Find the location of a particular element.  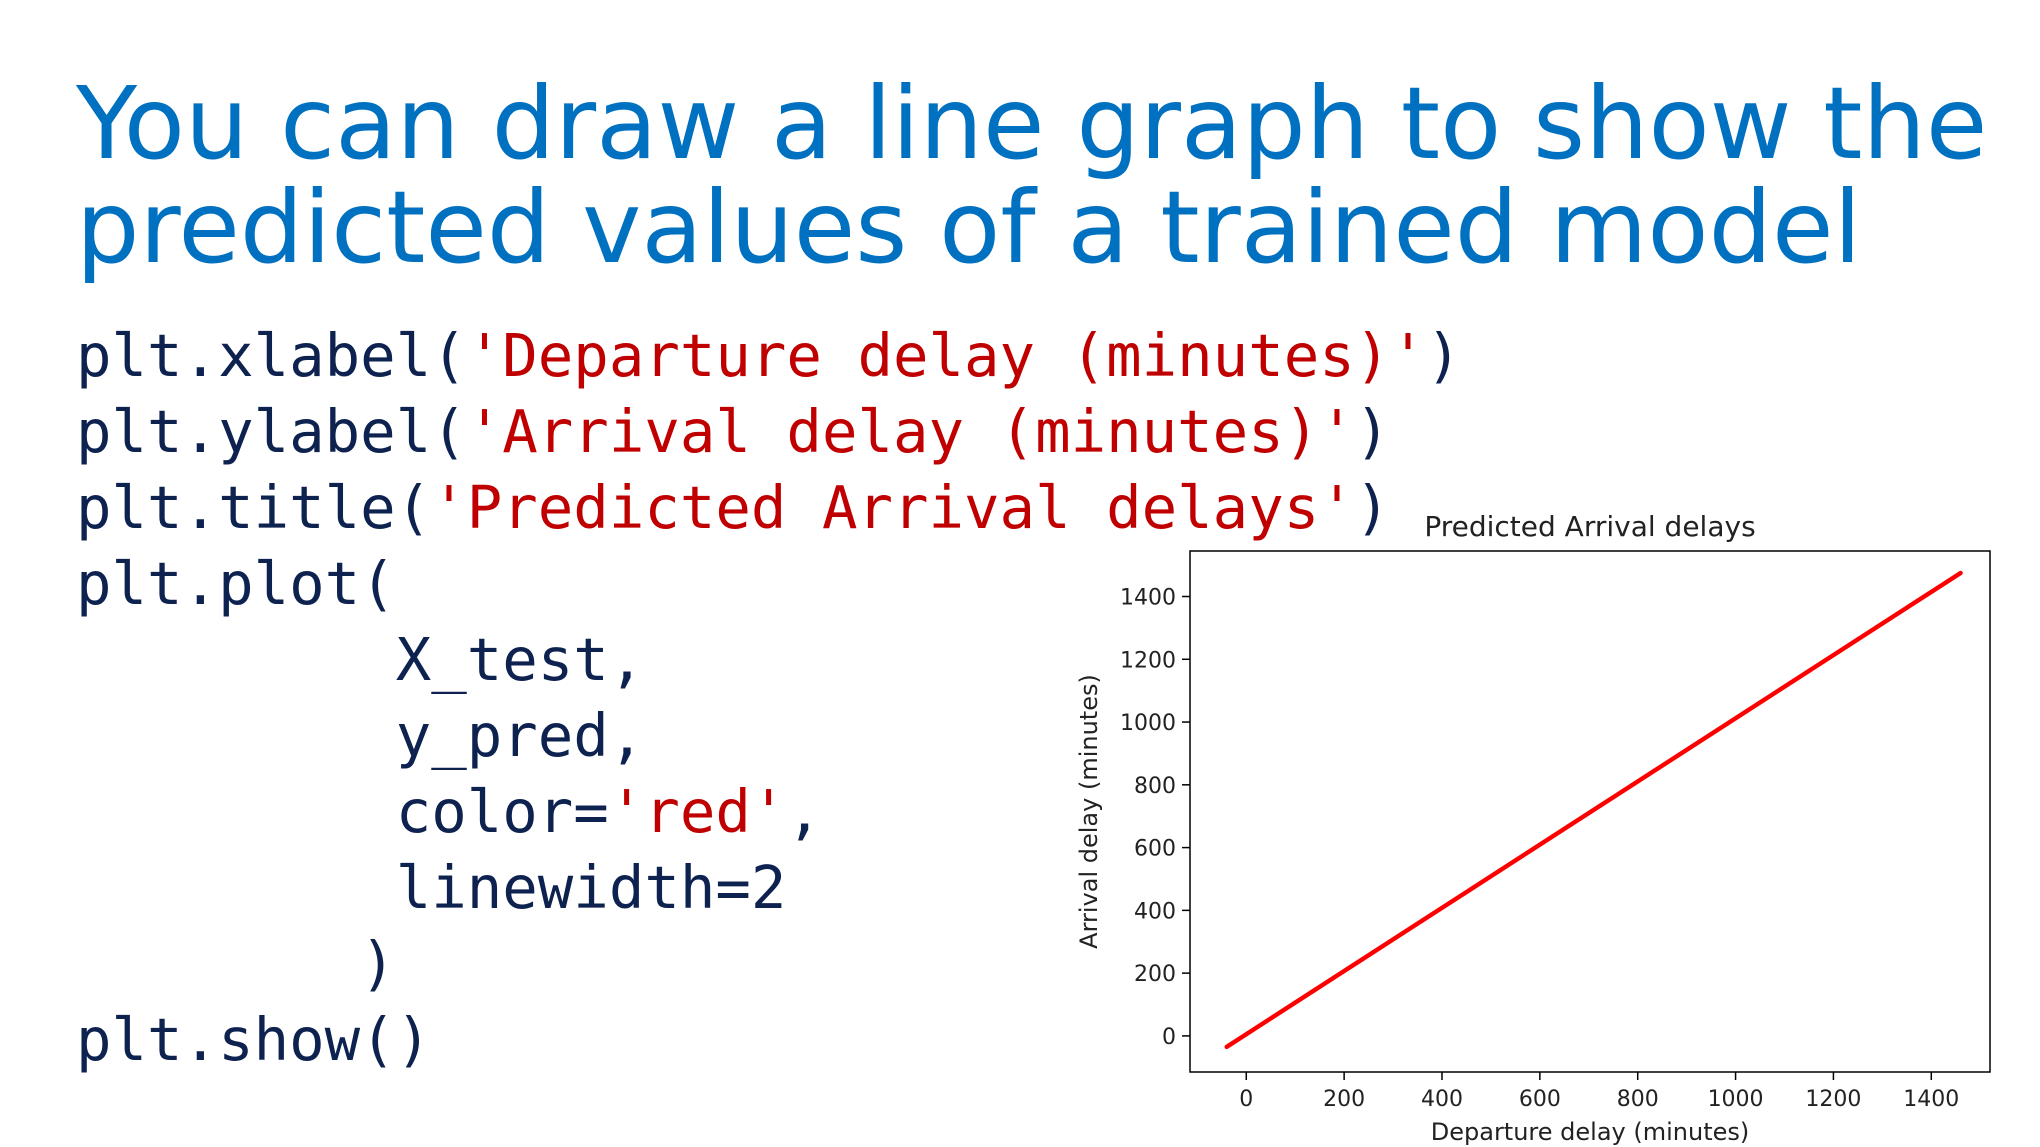

code-line: plt.show() is located at coordinates (768, 1040).